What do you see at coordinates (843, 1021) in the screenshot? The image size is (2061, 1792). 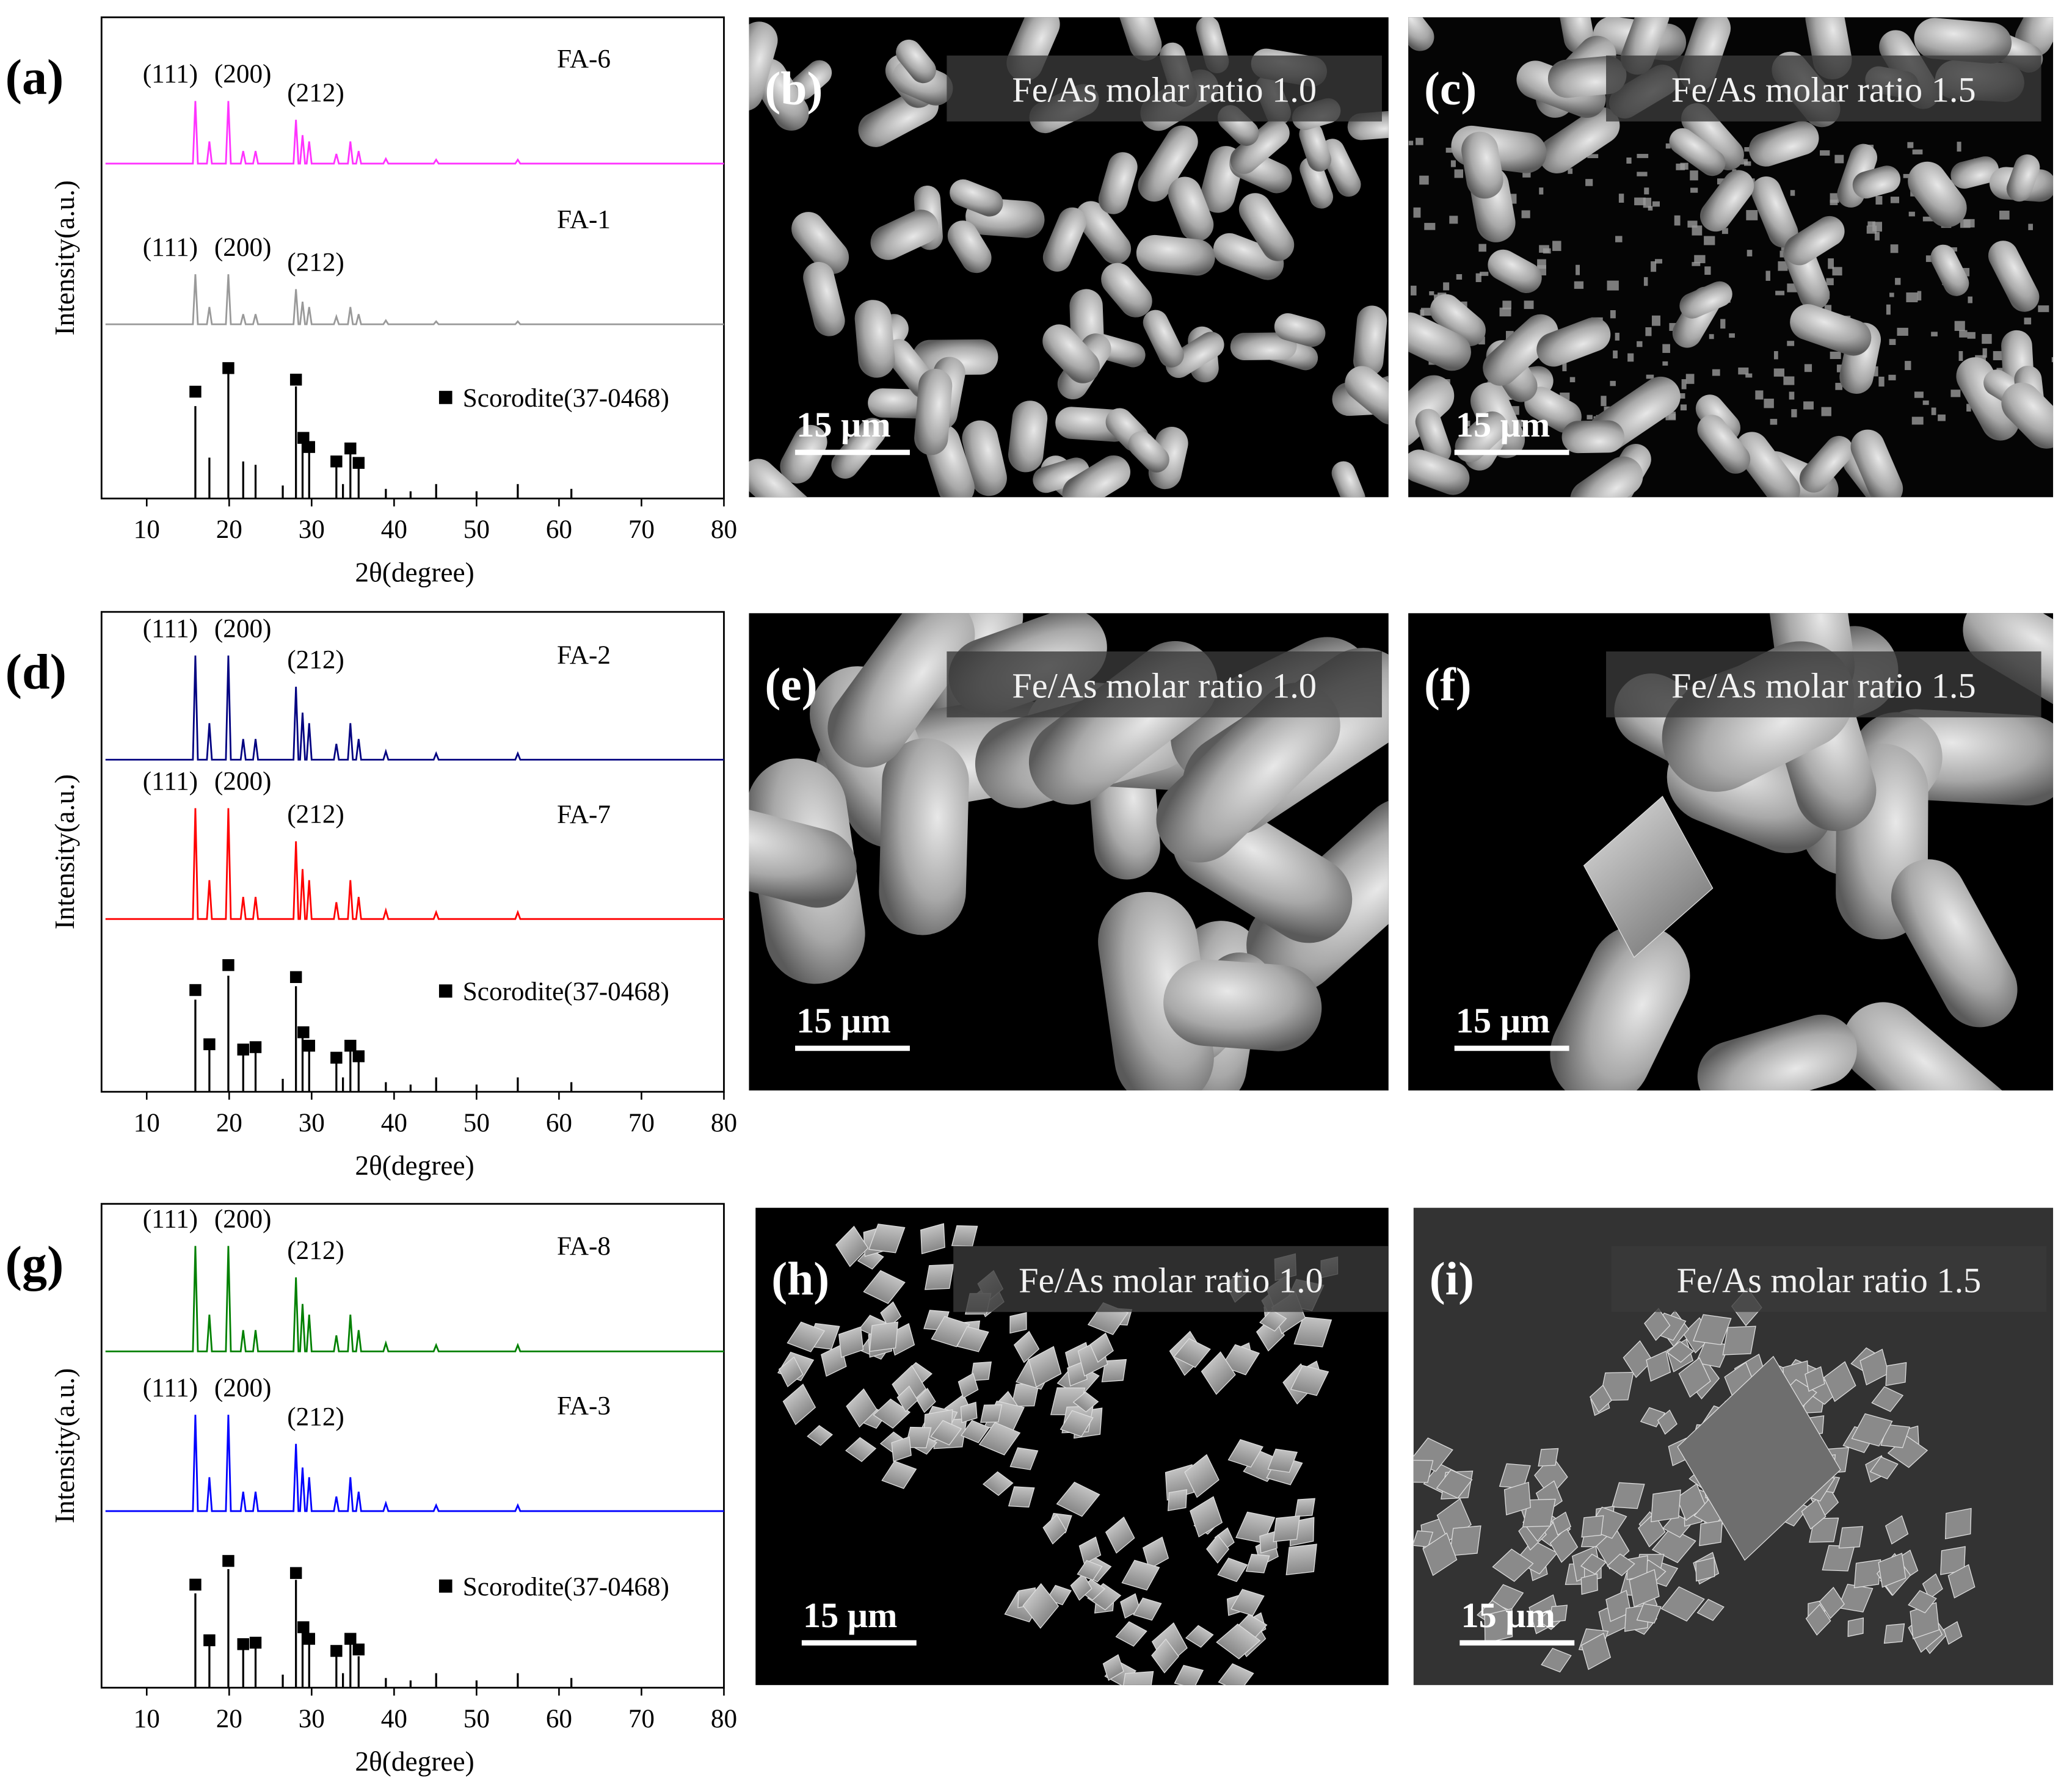 I see `scale-bar-label: 15 μm` at bounding box center [843, 1021].